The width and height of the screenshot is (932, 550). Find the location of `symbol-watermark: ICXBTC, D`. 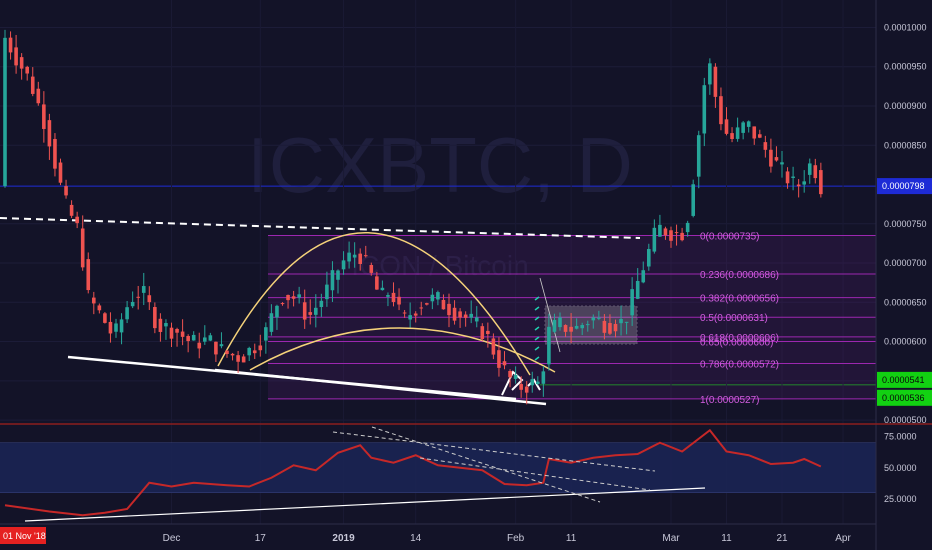

symbol-watermark: ICXBTC, D is located at coordinates (440, 165).